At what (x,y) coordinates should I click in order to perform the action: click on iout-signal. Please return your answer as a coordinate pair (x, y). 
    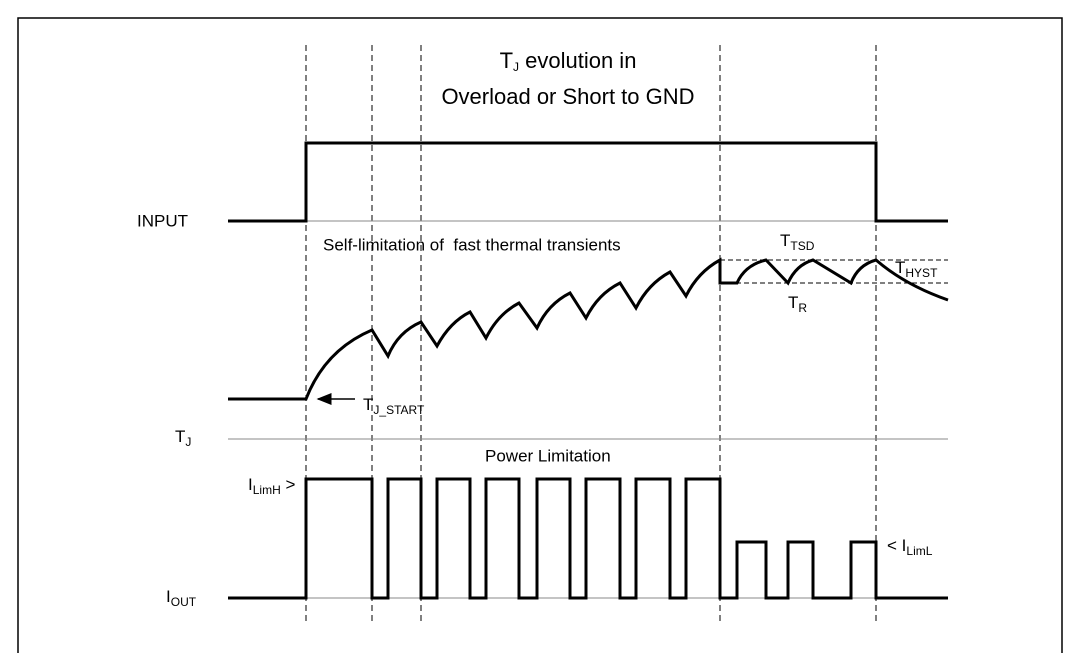
    Looking at the image, I should click on (588, 538).